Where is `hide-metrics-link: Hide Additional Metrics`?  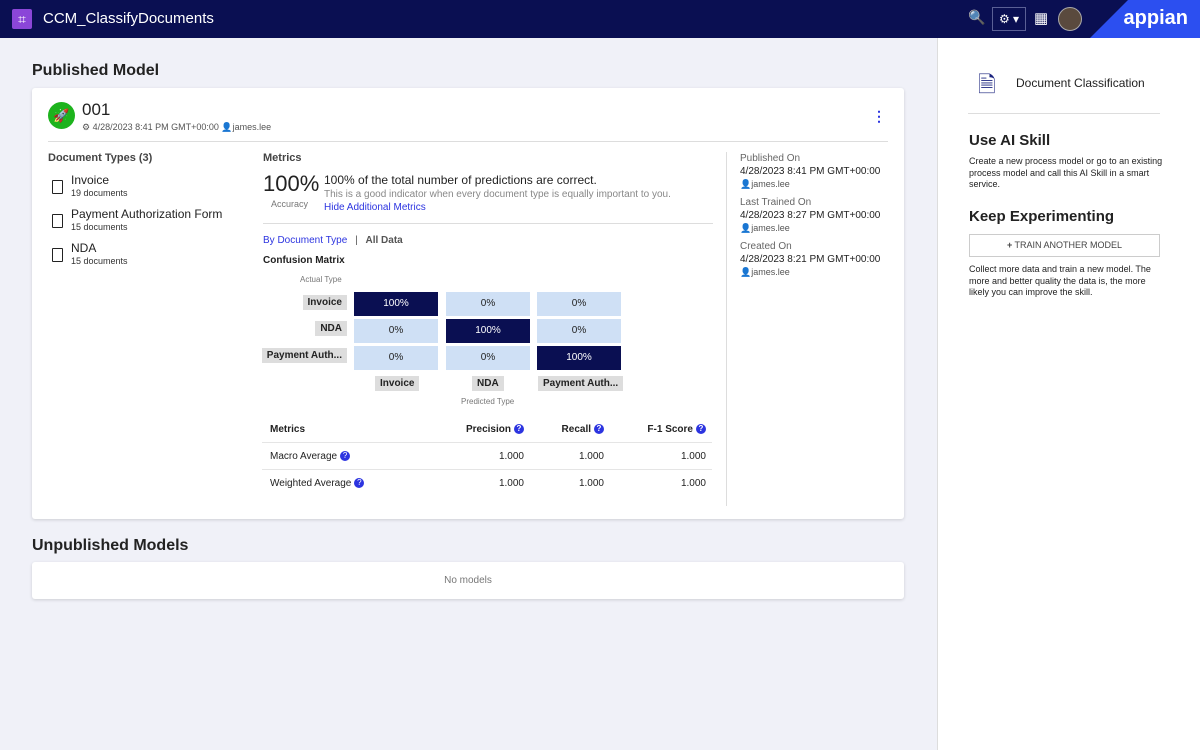 hide-metrics-link: Hide Additional Metrics is located at coordinates (375, 207).